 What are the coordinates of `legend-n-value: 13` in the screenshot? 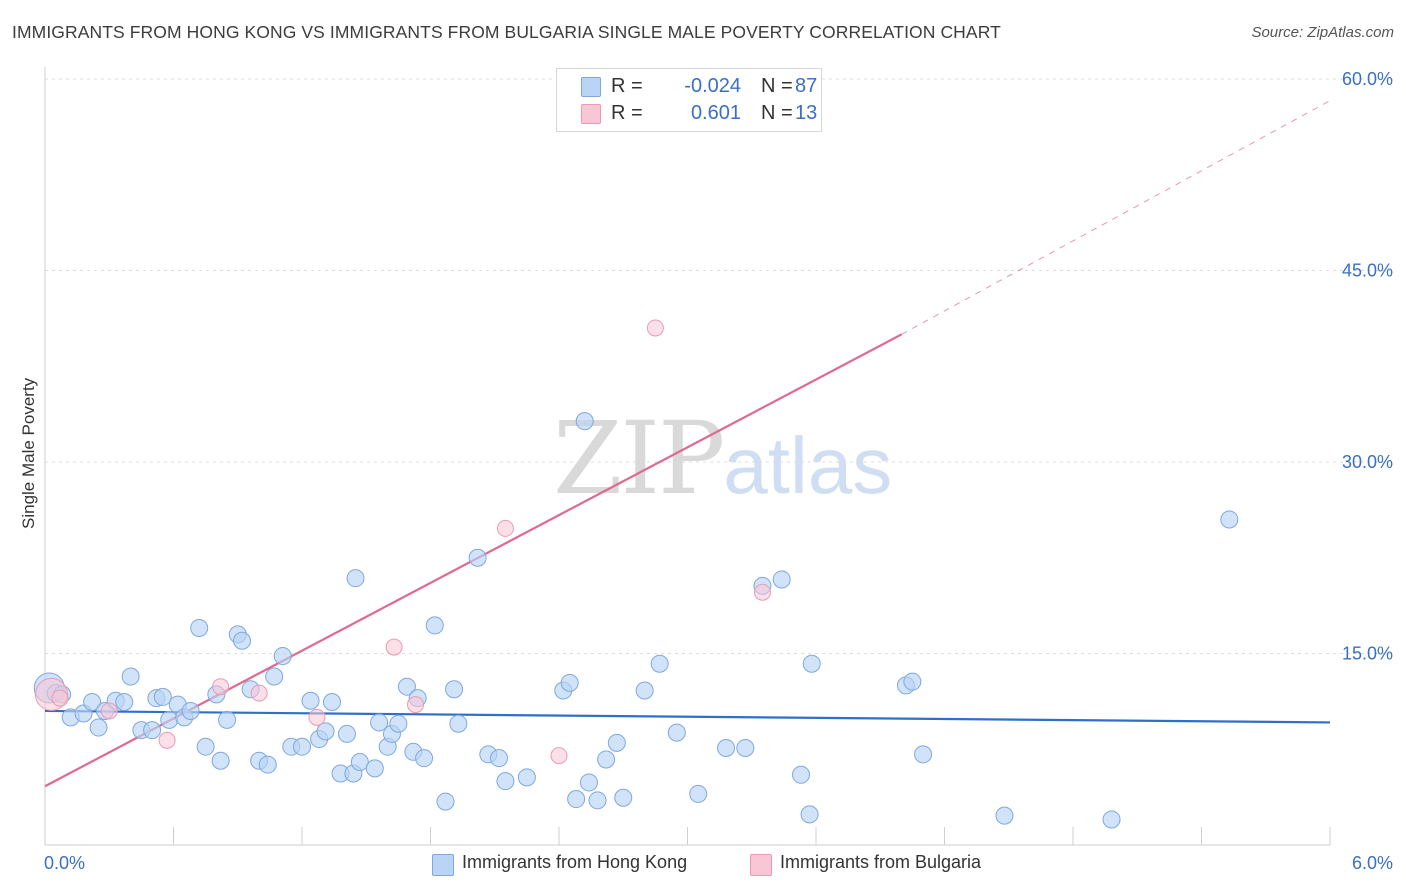 It's located at (806, 113).